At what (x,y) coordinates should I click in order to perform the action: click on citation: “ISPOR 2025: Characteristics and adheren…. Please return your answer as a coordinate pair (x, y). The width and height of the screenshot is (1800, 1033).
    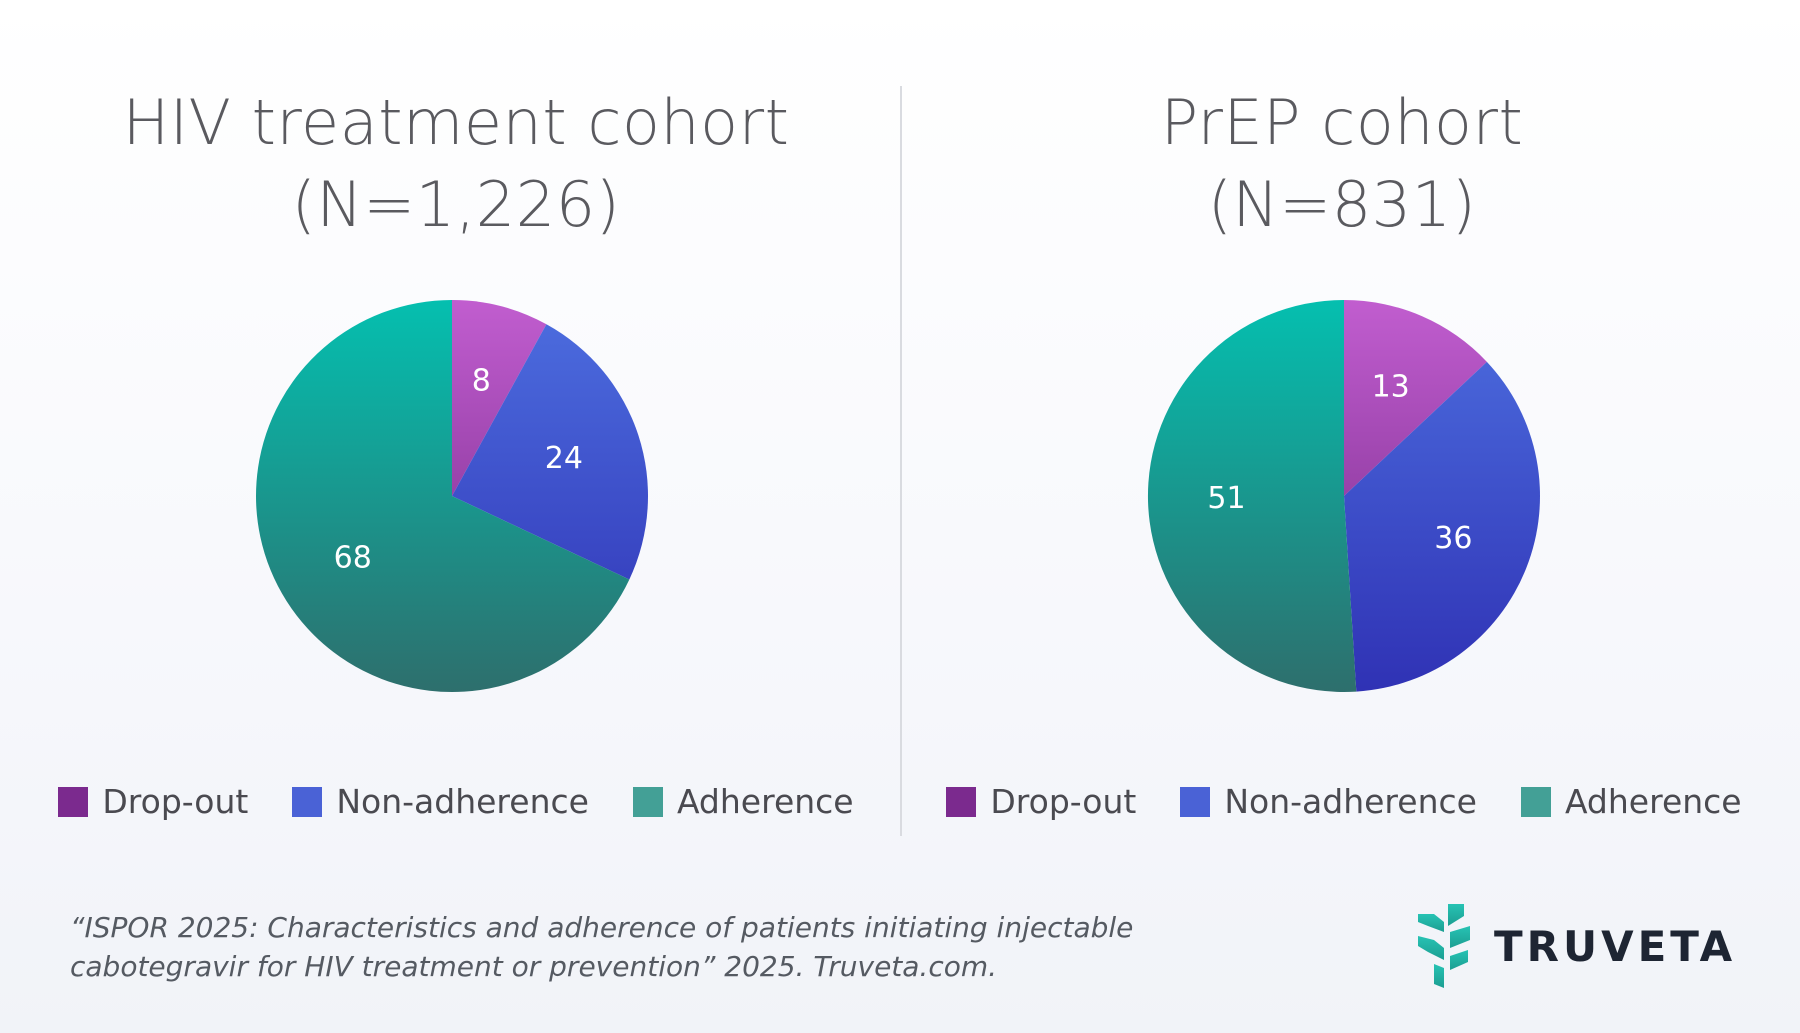
    Looking at the image, I should click on (620, 947).